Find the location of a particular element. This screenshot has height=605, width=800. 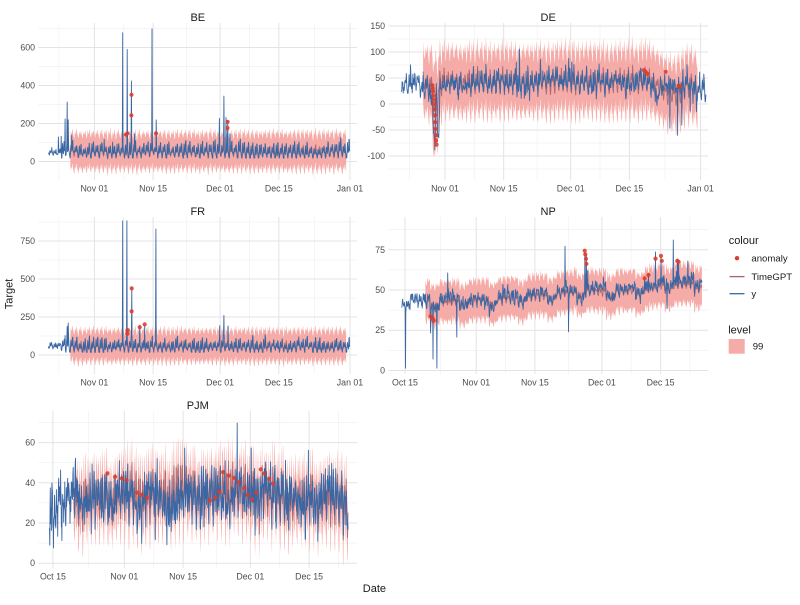

svg-text: y is located at coordinates (753, 294).